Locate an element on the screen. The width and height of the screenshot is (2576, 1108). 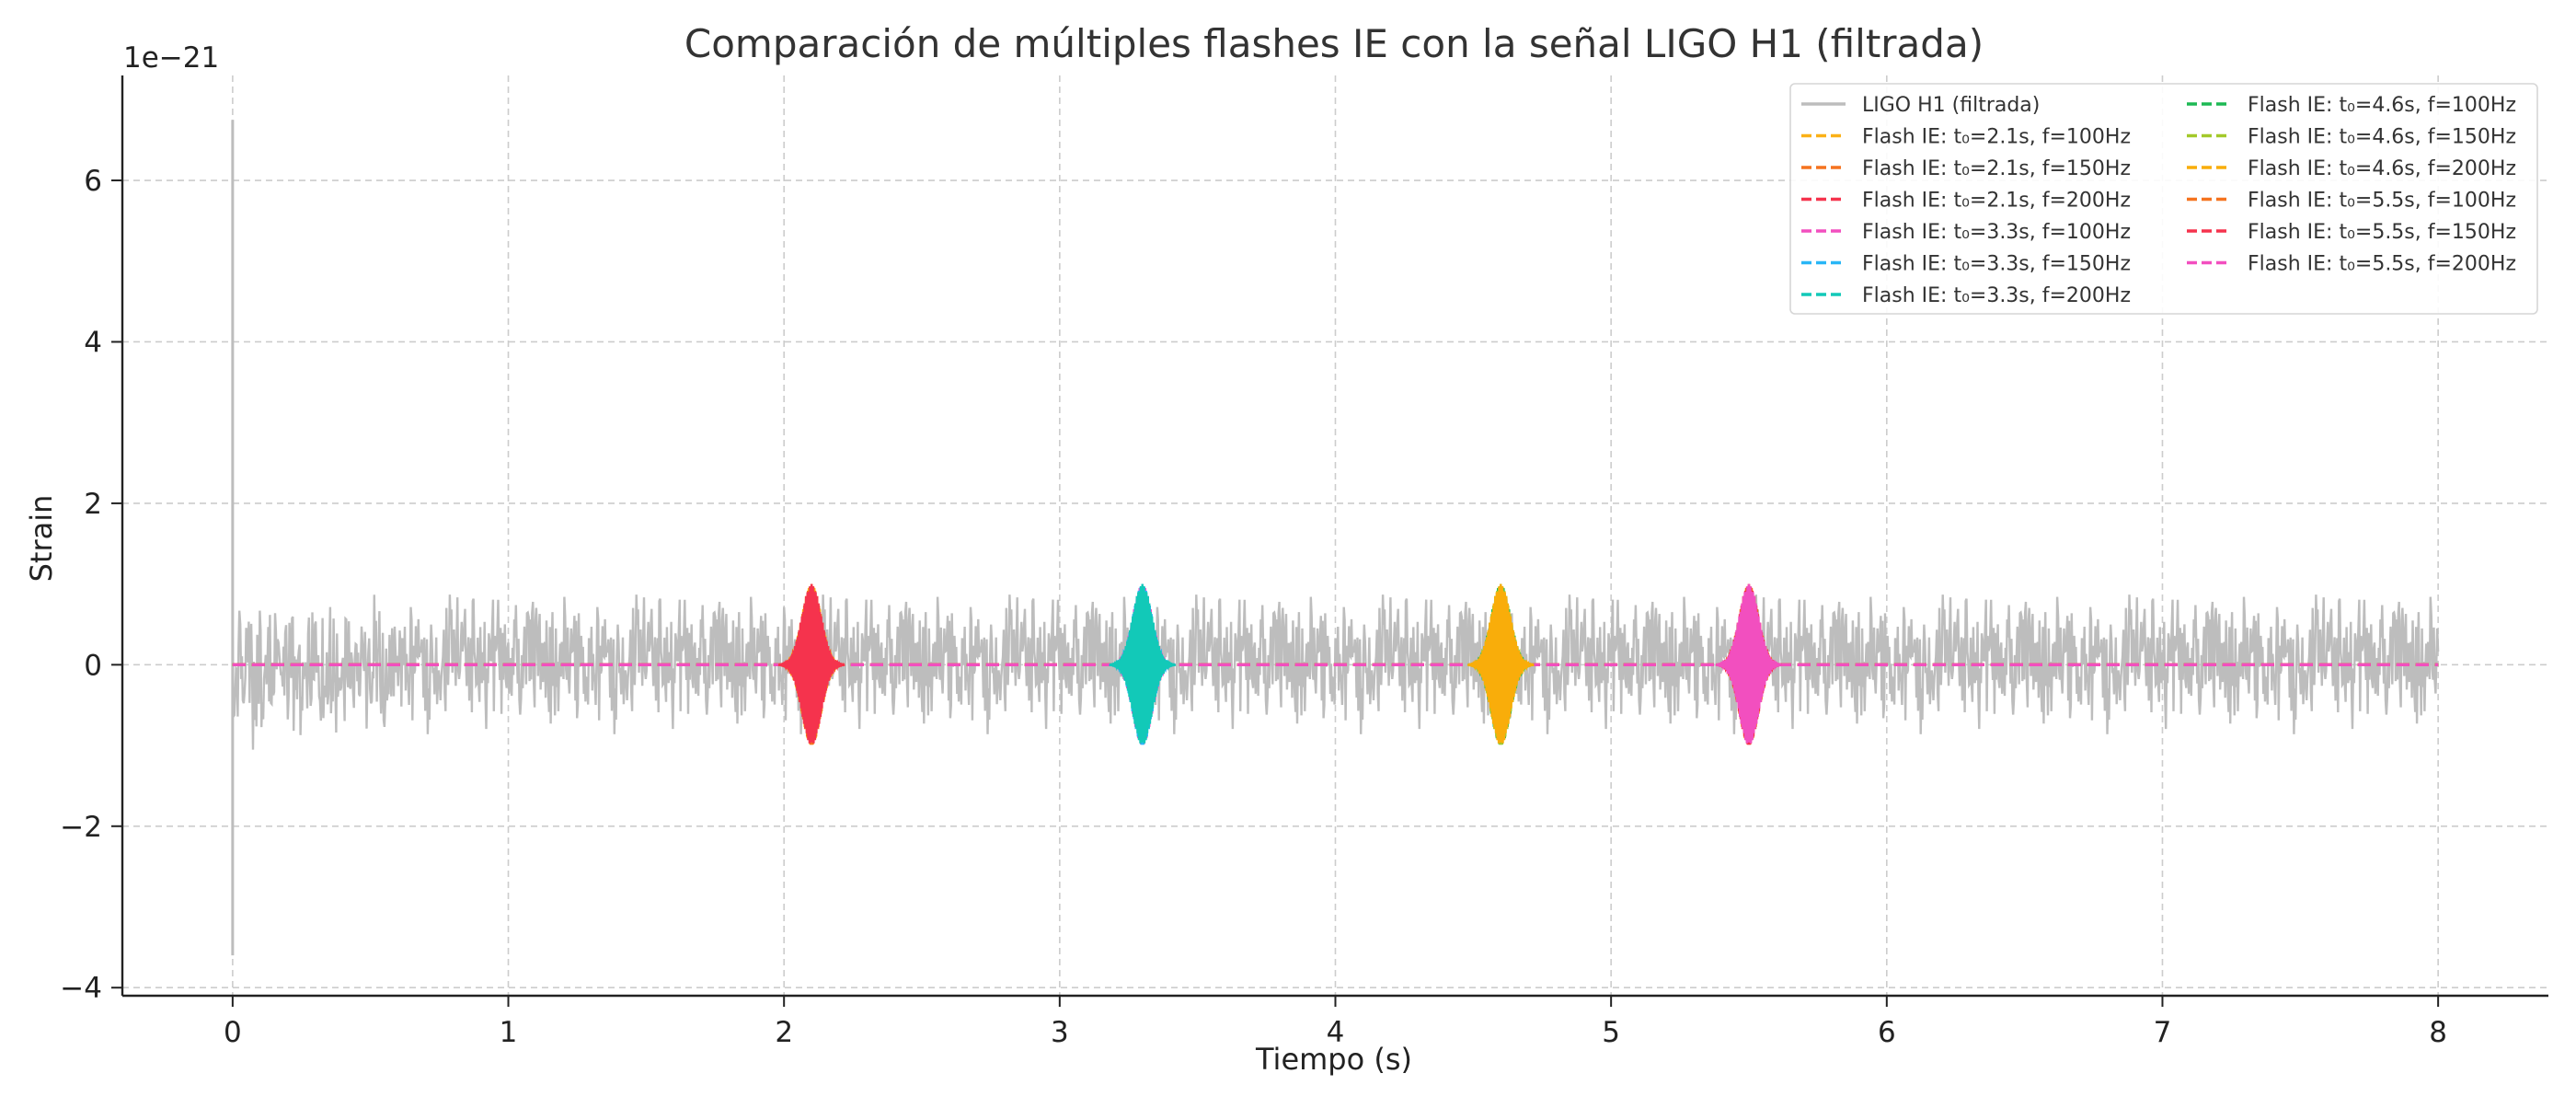
legend-label: Flash IE: t₀=2.1s, f=200Hz is located at coordinates (1997, 201).